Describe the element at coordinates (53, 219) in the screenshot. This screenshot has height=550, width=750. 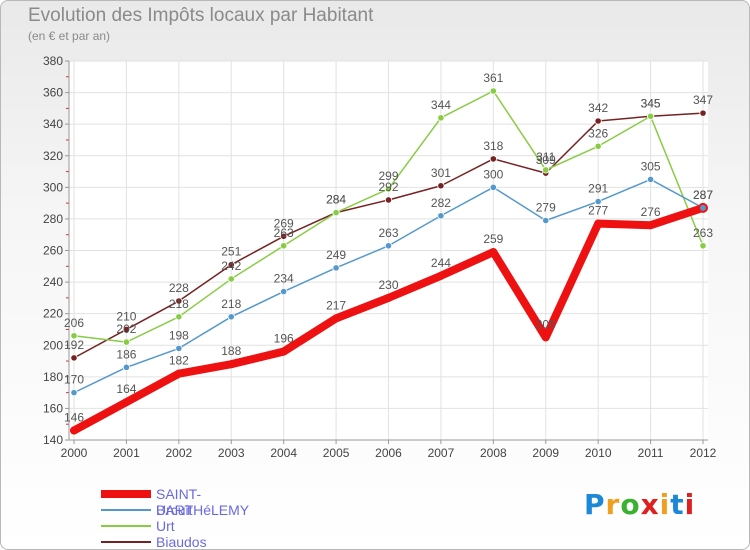
I see `y-tick-label: 280` at that location.